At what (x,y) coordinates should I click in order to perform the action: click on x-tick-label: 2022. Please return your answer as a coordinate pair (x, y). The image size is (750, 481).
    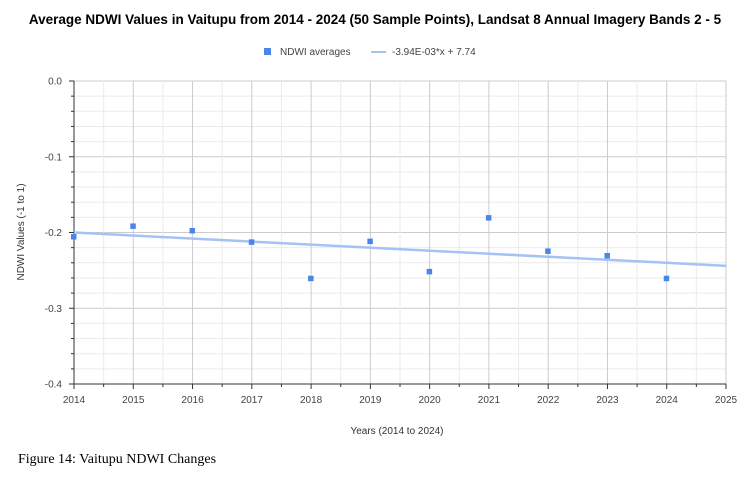
    Looking at the image, I should click on (548, 400).